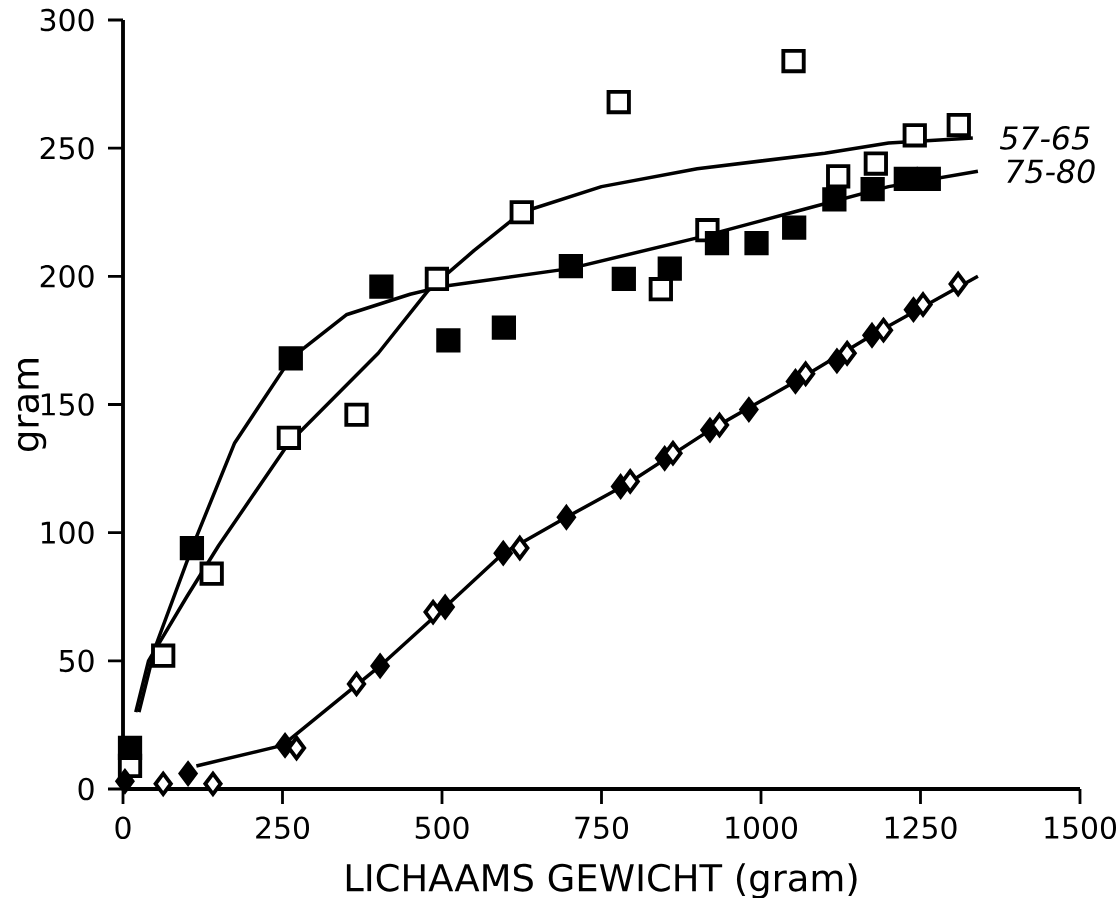 This screenshot has height=898, width=1119. I want to click on x-tick-label: 750, so click(602, 828).